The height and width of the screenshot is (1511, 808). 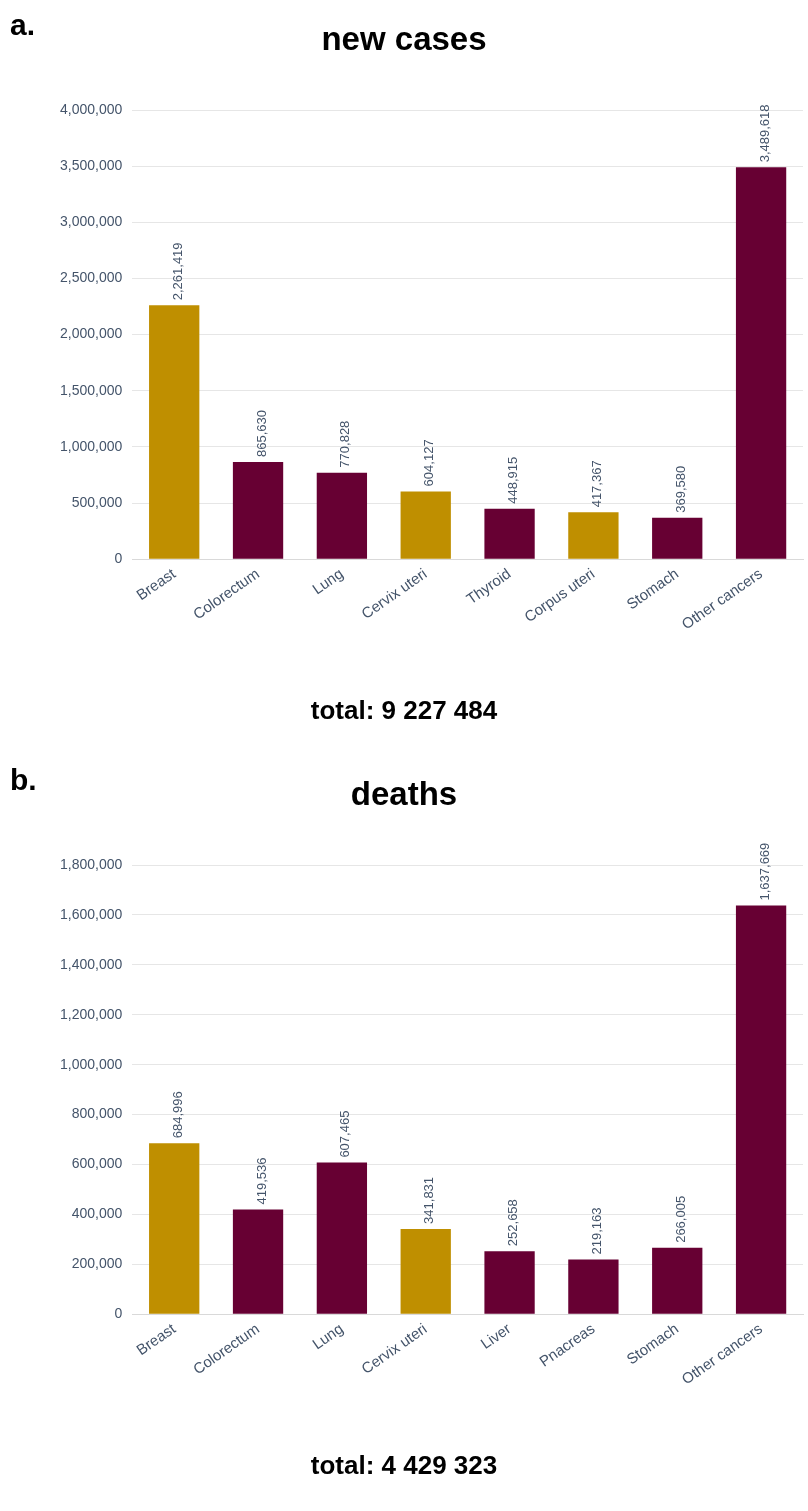 I want to click on y-tick-label: 1,800,000, so click(x=91, y=863).